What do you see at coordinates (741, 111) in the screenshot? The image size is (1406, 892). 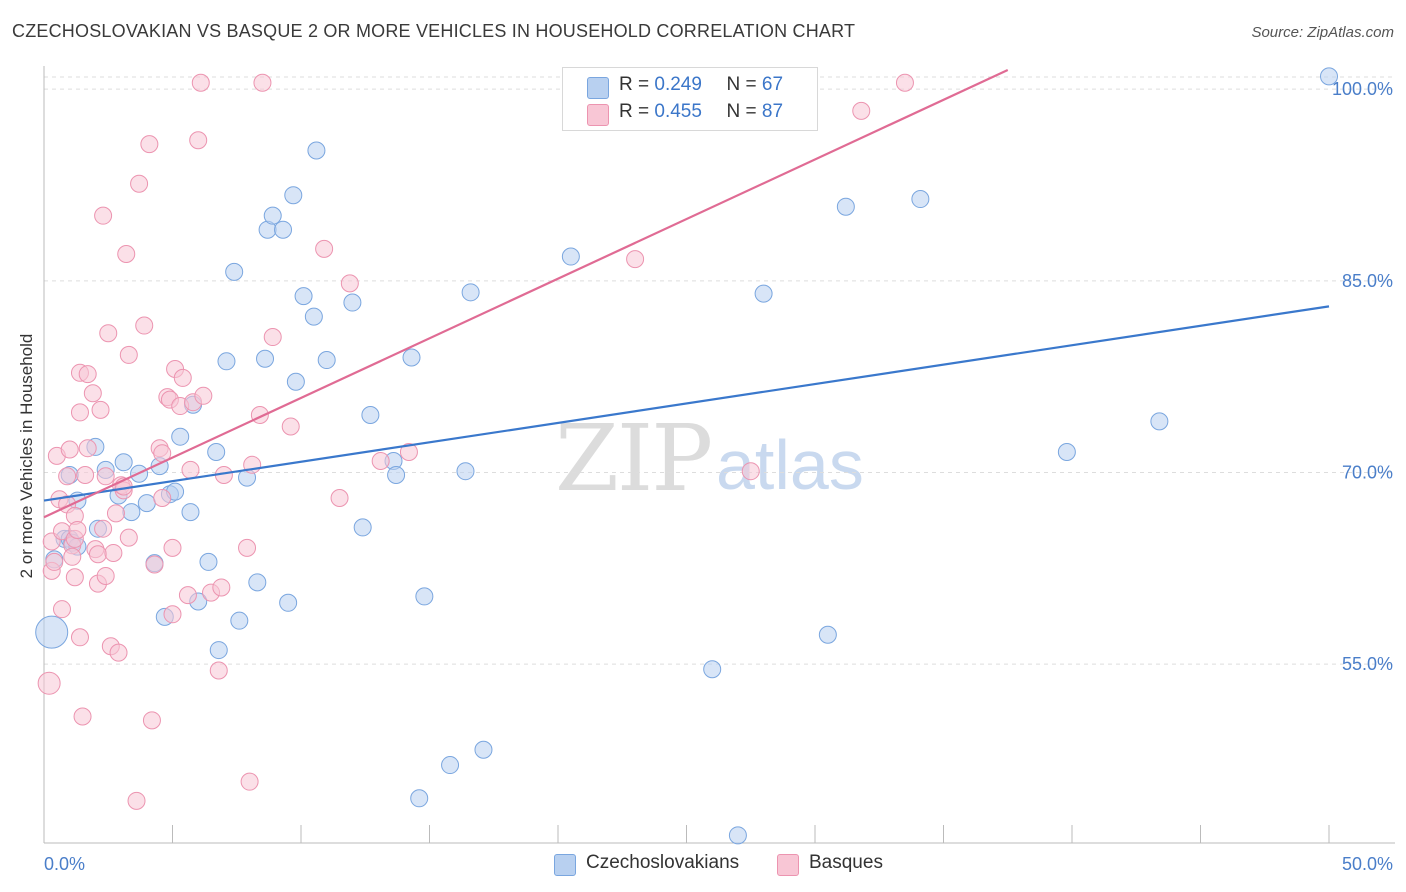 I see `legend-n-label: N =` at bounding box center [741, 111].